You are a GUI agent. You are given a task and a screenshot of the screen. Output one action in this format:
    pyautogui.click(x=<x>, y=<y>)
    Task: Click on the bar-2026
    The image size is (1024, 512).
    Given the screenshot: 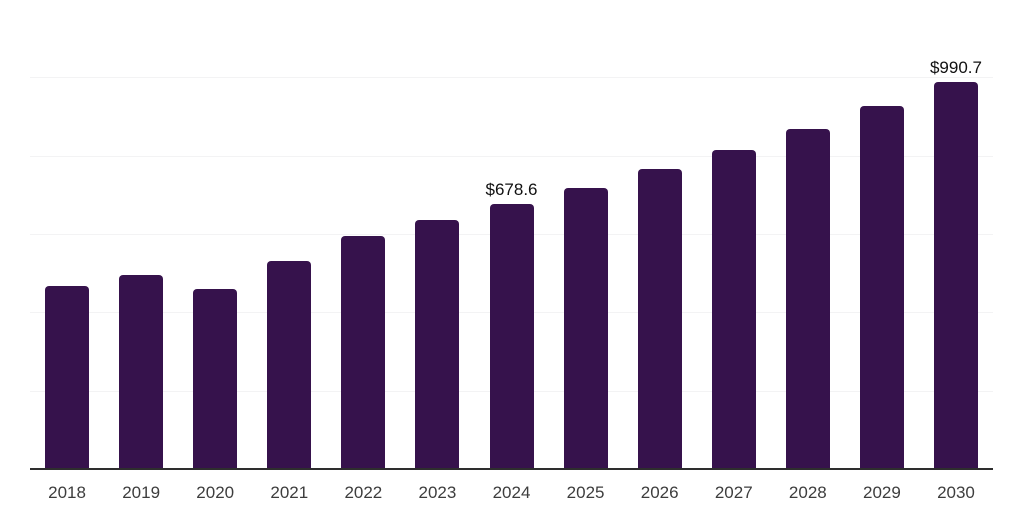 What is the action you would take?
    pyautogui.click(x=659, y=319)
    